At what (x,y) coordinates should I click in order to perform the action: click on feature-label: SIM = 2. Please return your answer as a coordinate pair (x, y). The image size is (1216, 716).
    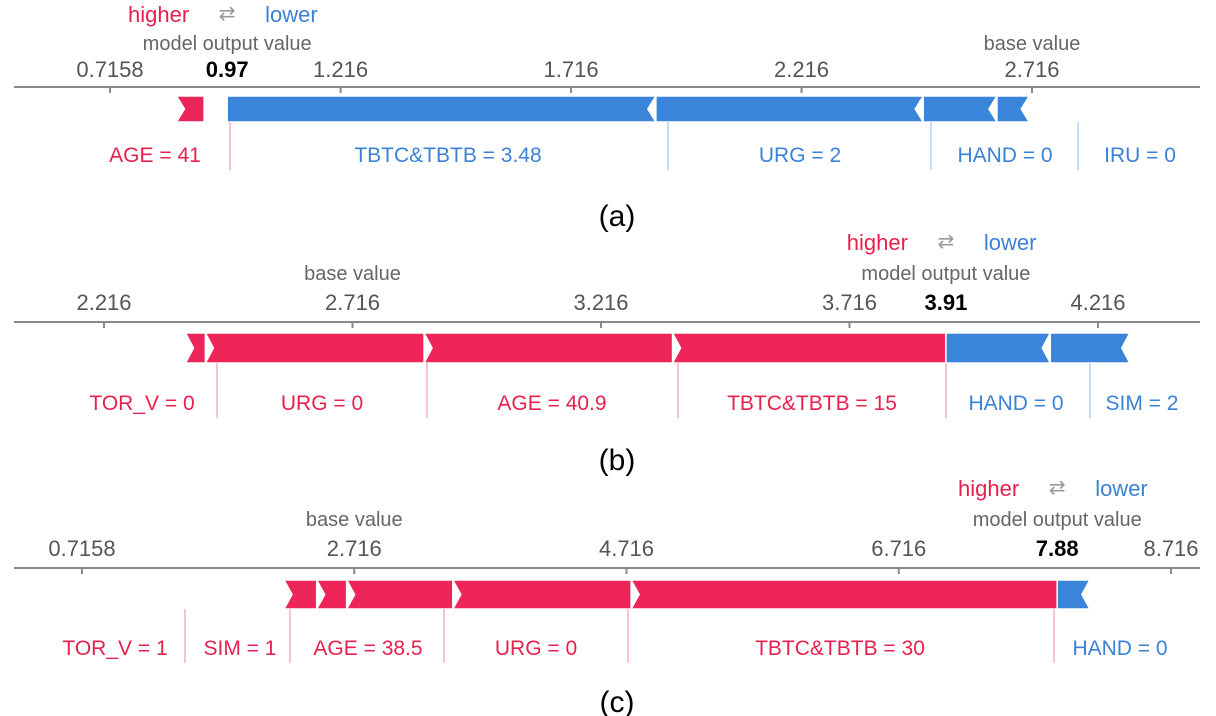
    Looking at the image, I should click on (1142, 403).